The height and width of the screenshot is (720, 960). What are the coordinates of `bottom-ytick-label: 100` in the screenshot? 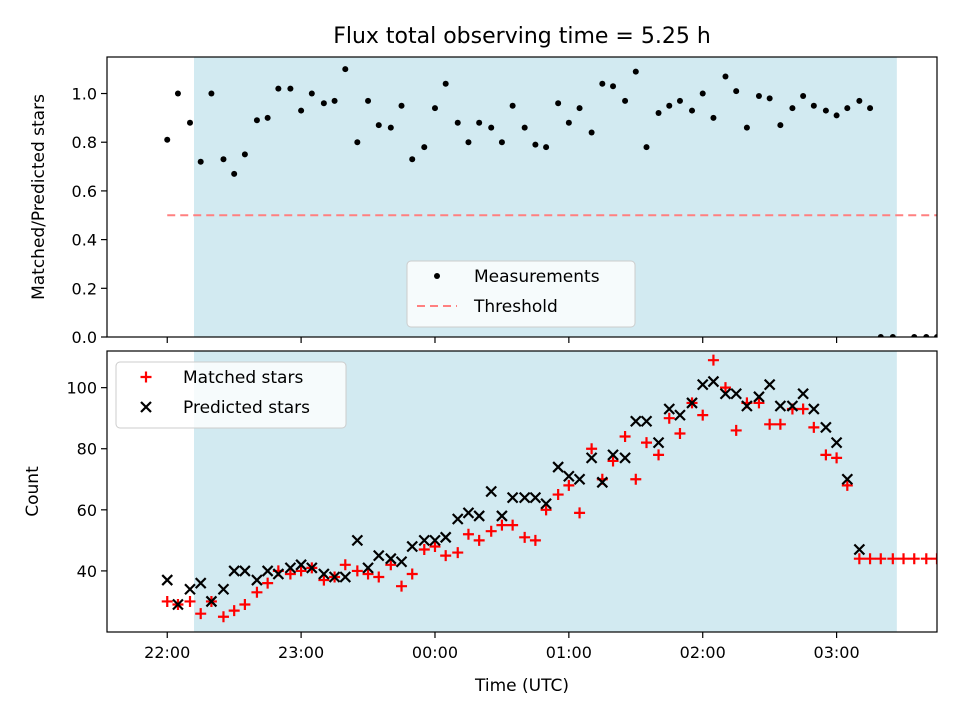 It's located at (81, 388).